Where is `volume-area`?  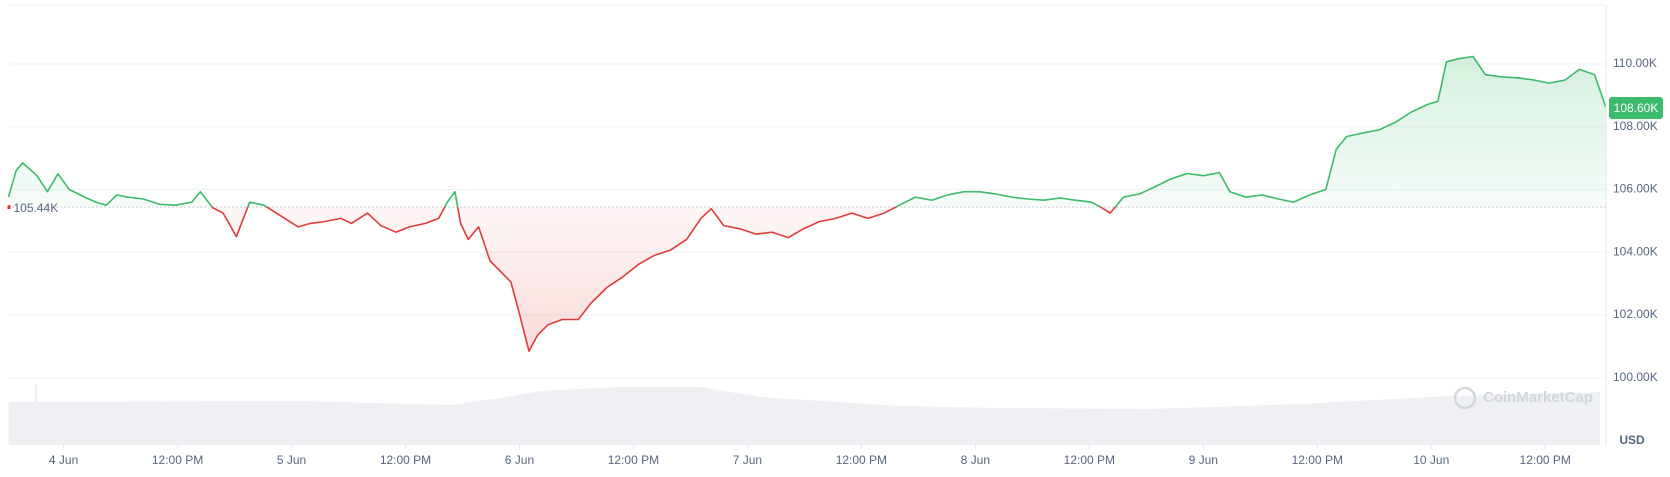
volume-area is located at coordinates (804, 416).